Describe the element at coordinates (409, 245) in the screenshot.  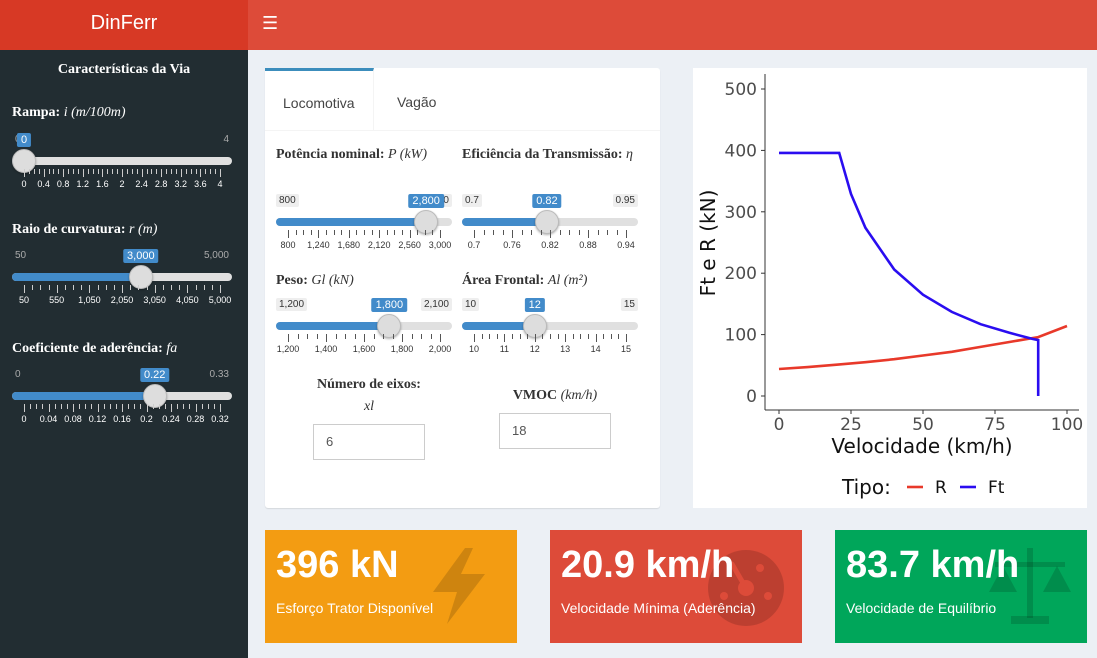
I see `slider-tick-label: 2,560` at that location.